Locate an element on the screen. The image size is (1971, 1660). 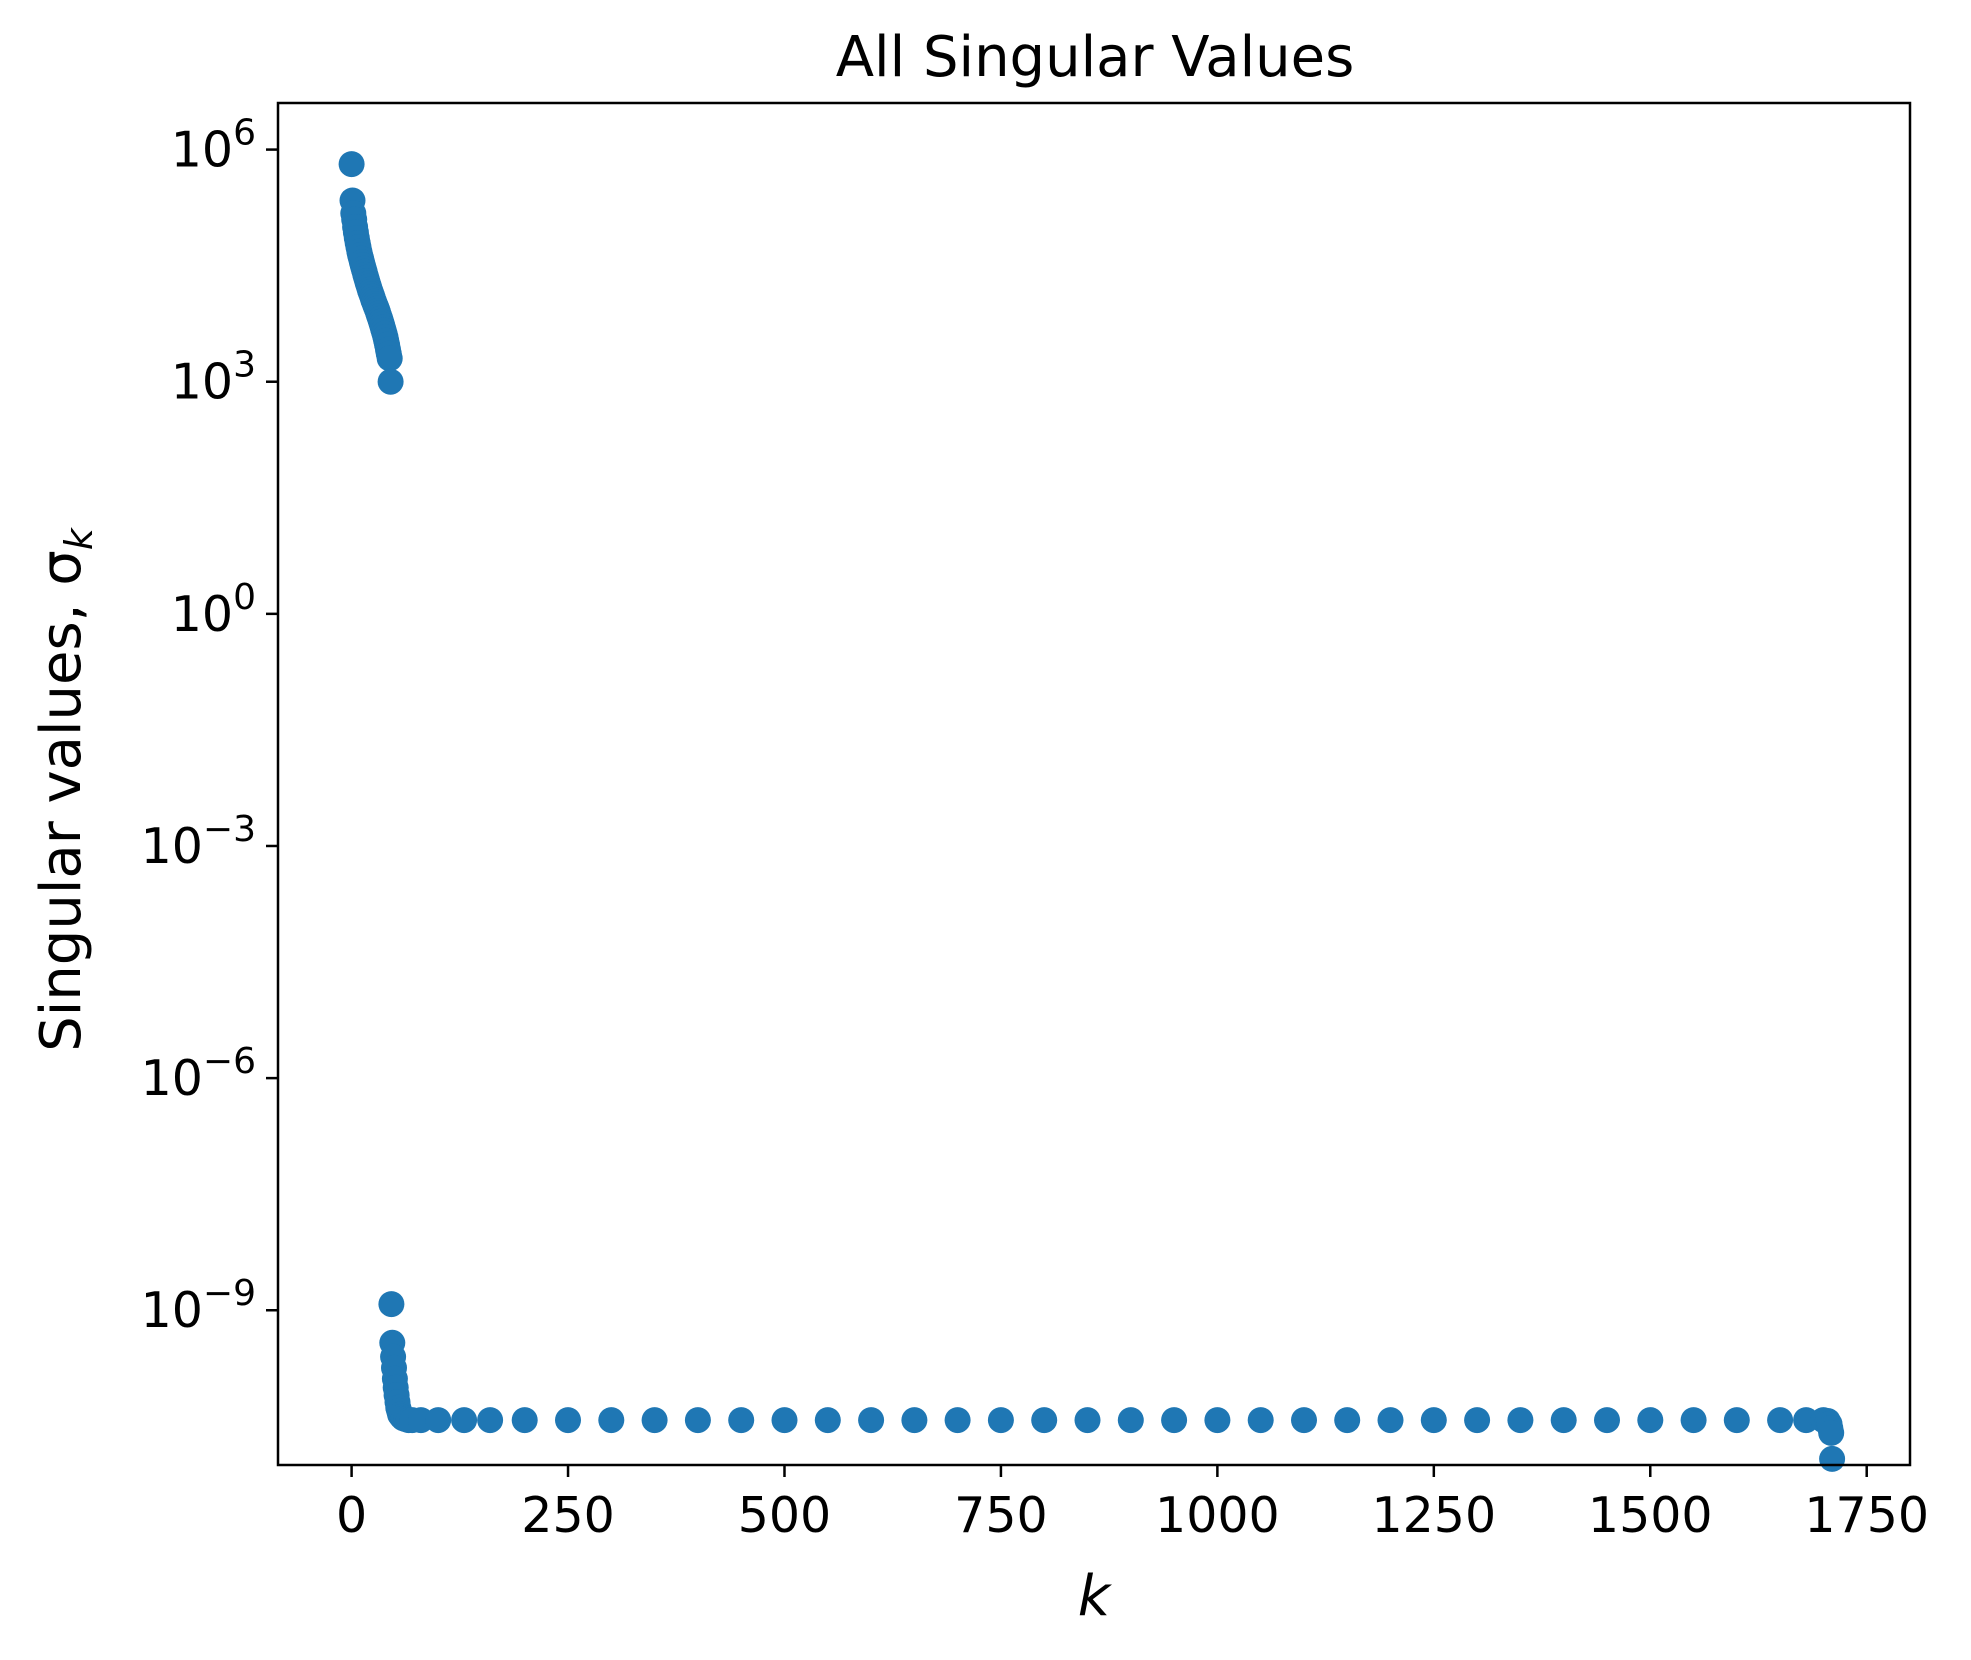
y-tick-label: 10⁰ is located at coordinates (213, 610).